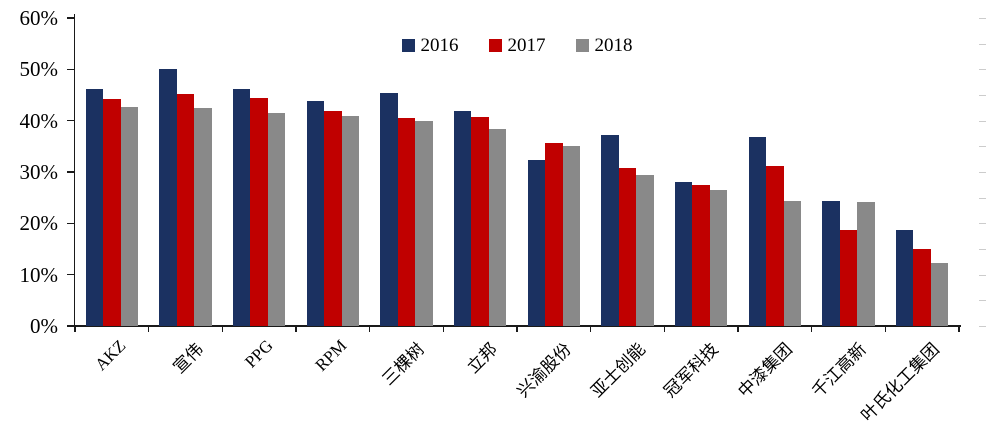  I want to click on y-axis-line, so click(74, 170).